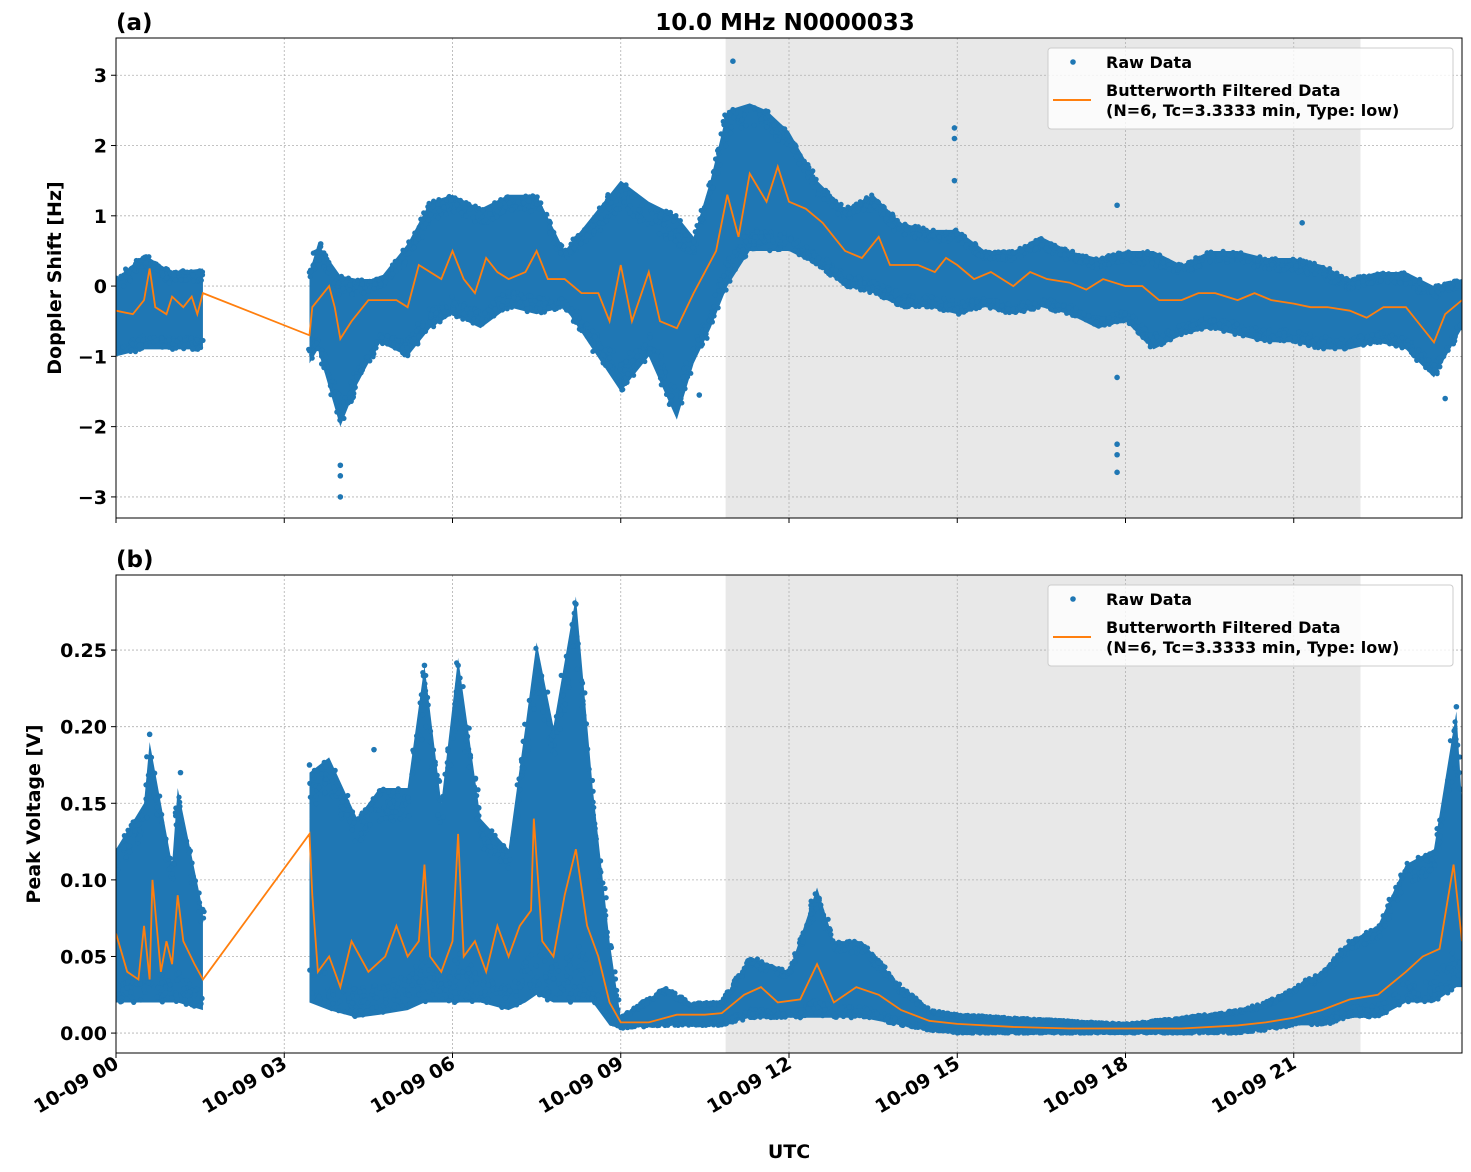 The width and height of the screenshot is (1471, 1172). Describe the element at coordinates (100, 76) in the screenshot. I see `y-tick-label: 3` at that location.